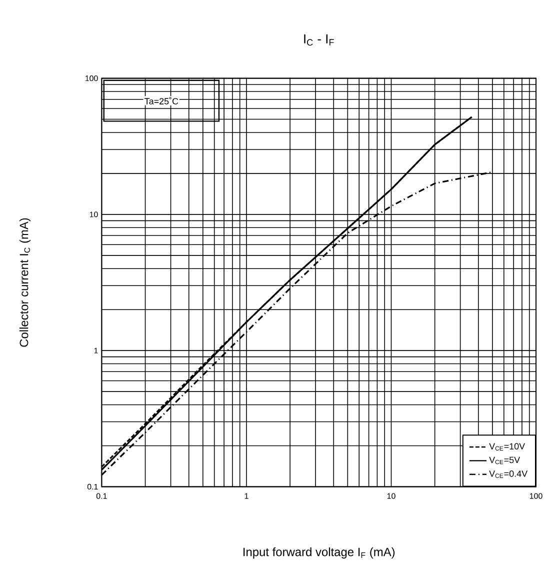 The height and width of the screenshot is (571, 549). Describe the element at coordinates (319, 553) in the screenshot. I see `x-axis-title: Input forward voltage I$_{F}$ (mA)` at that location.